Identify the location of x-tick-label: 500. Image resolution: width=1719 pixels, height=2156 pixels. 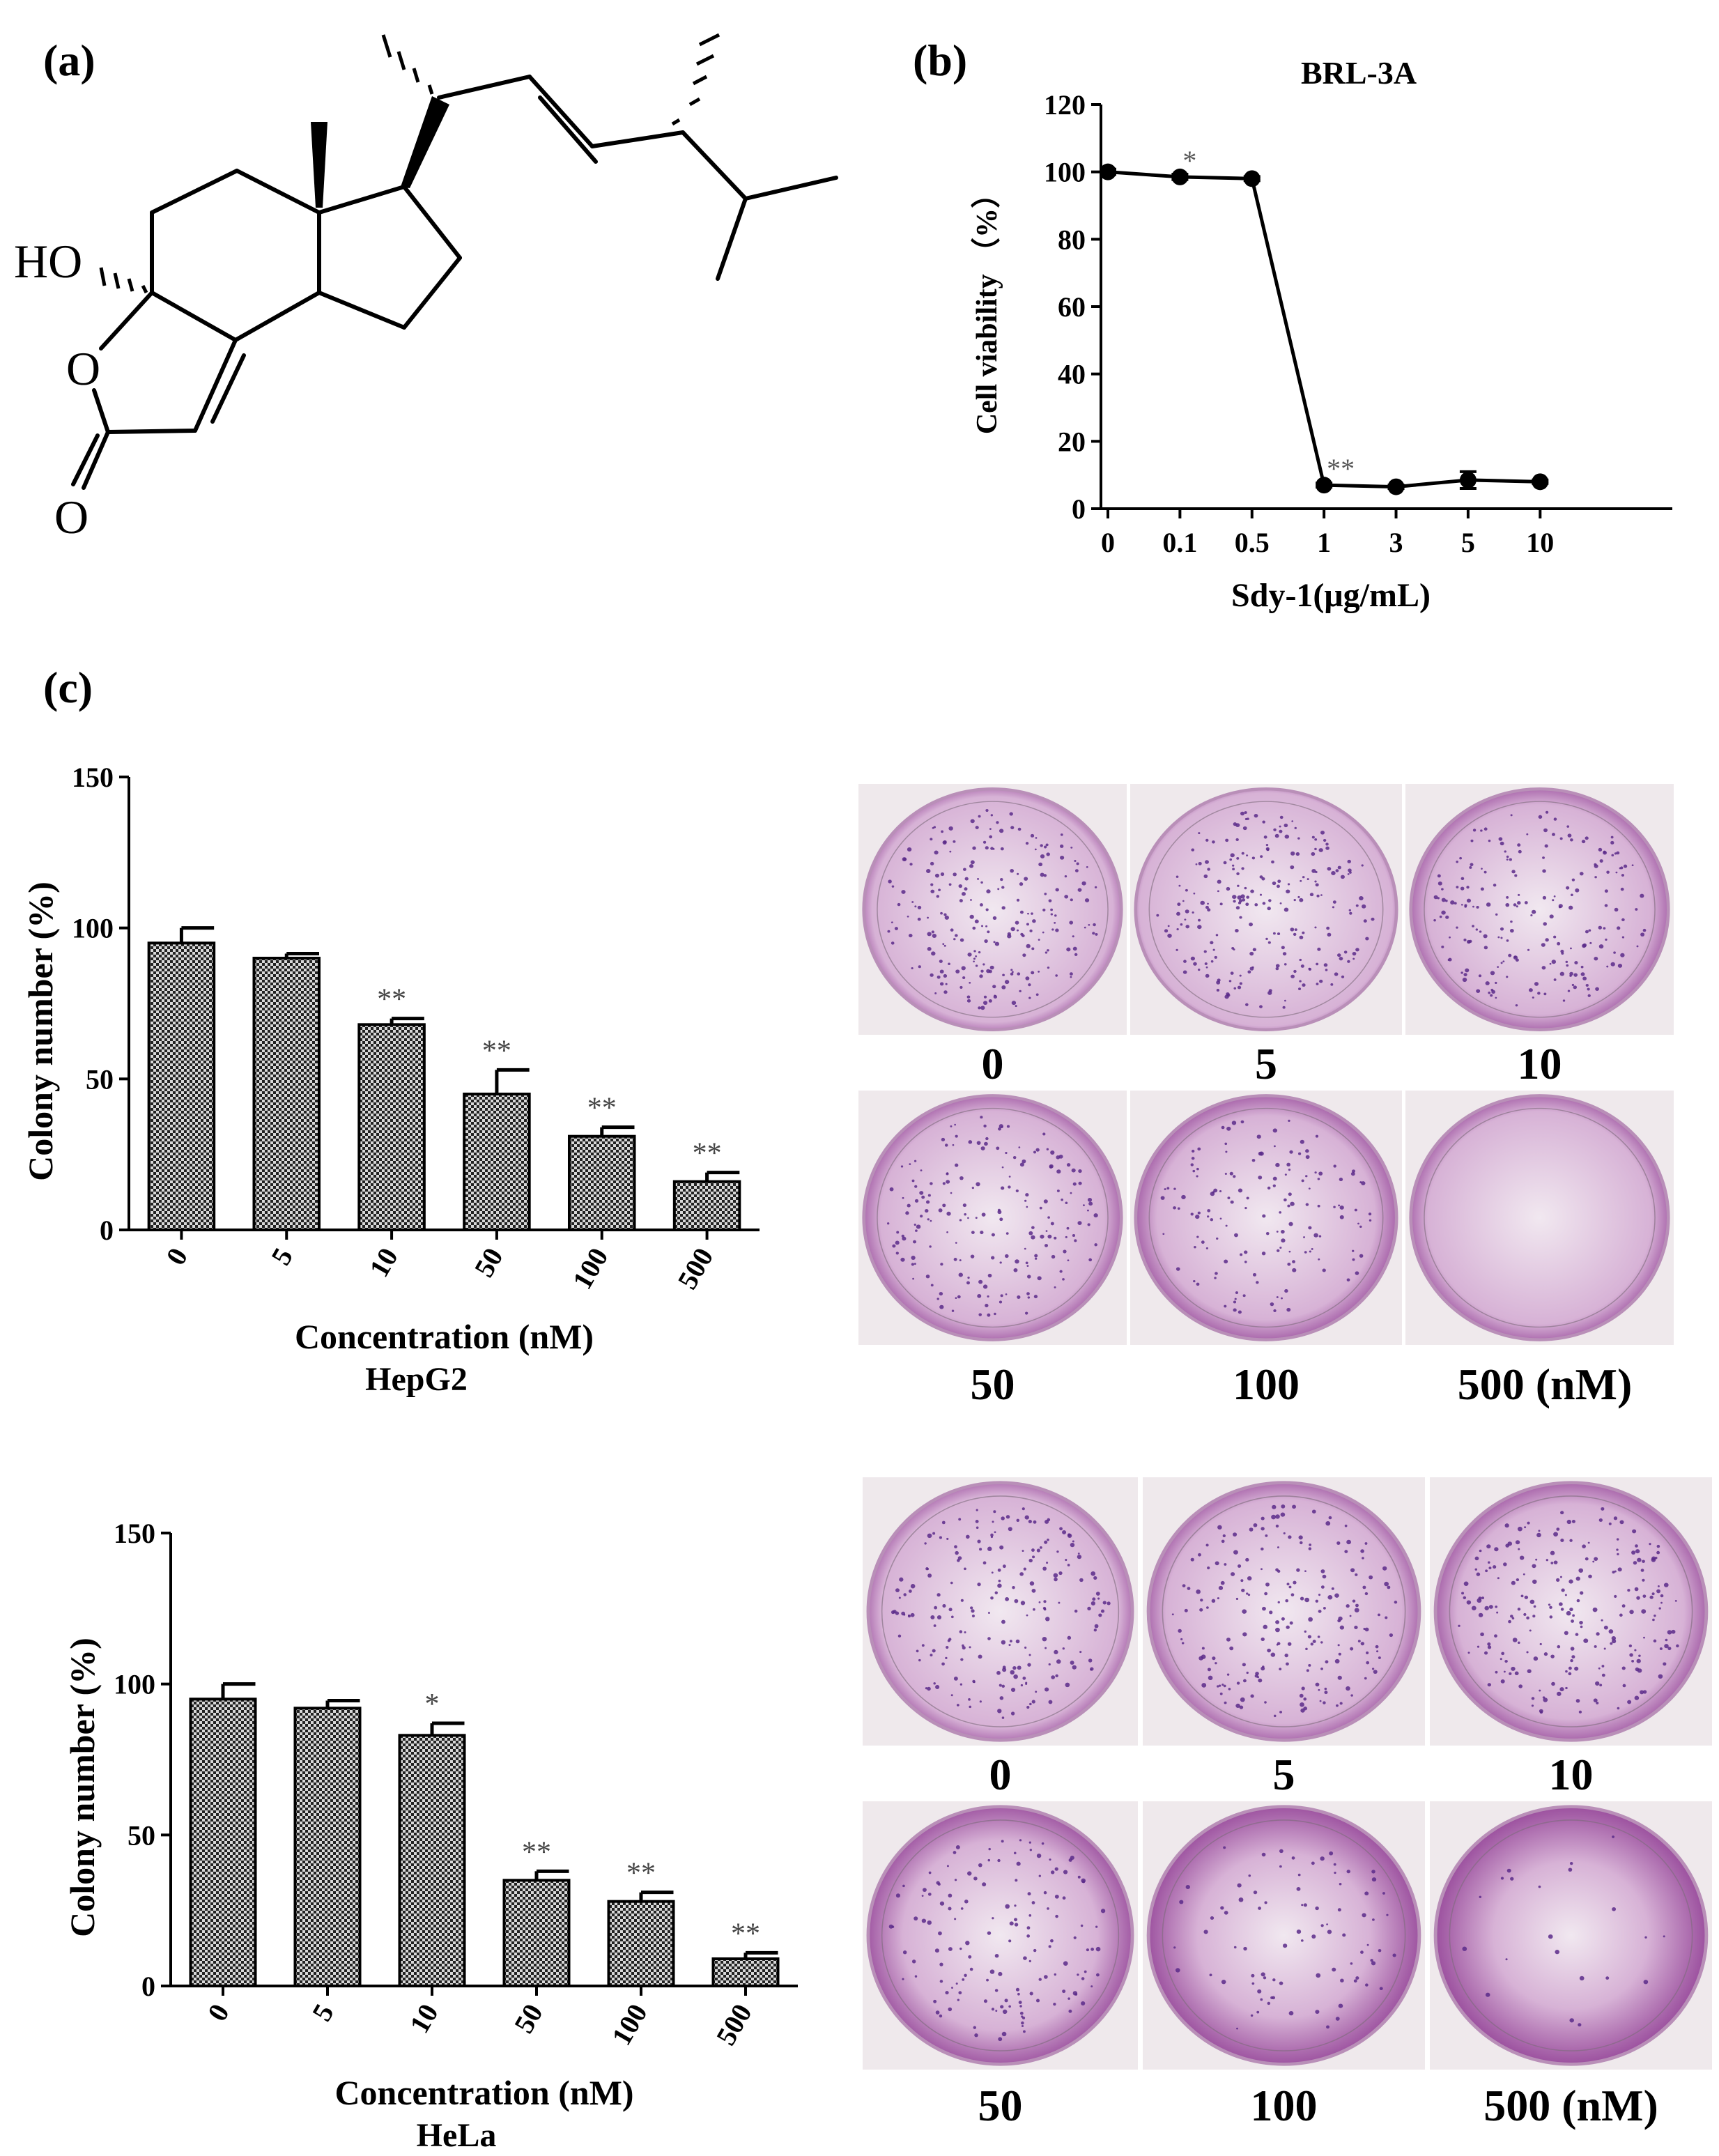
(695, 1268).